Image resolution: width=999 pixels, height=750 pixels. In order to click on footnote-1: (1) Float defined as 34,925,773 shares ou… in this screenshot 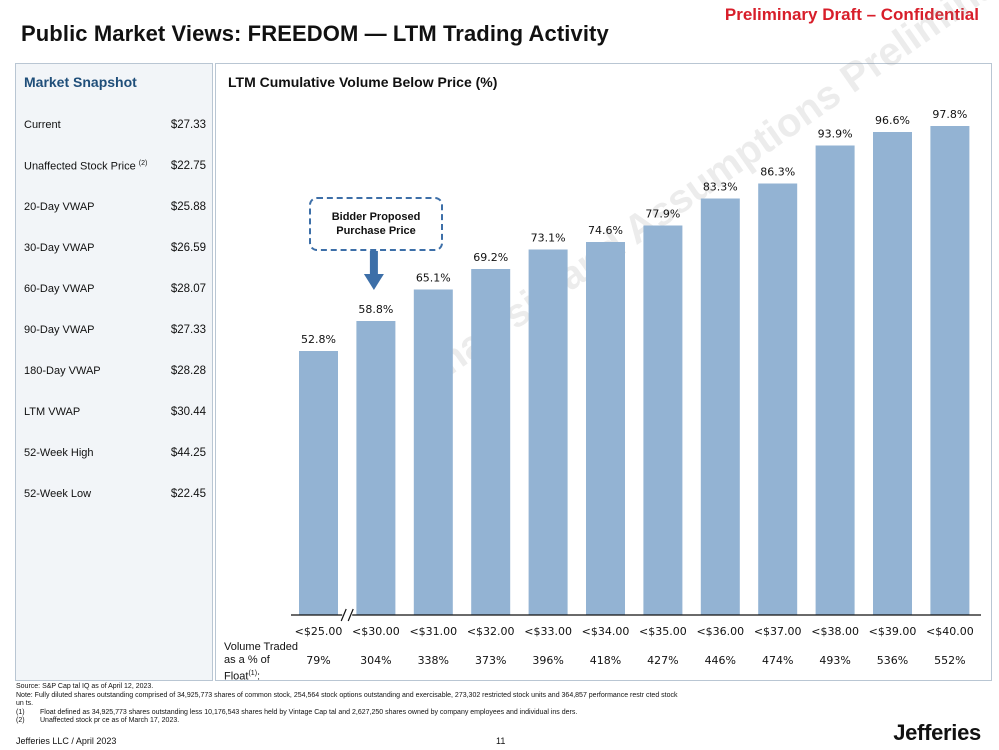, I will do `click(297, 712)`.